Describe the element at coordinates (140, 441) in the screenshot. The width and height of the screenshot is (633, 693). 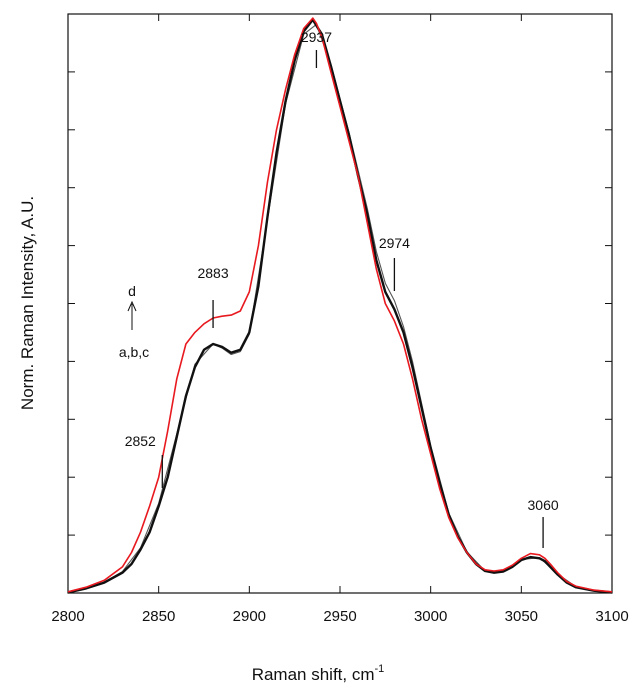
I see `peak-label: 2852` at that location.